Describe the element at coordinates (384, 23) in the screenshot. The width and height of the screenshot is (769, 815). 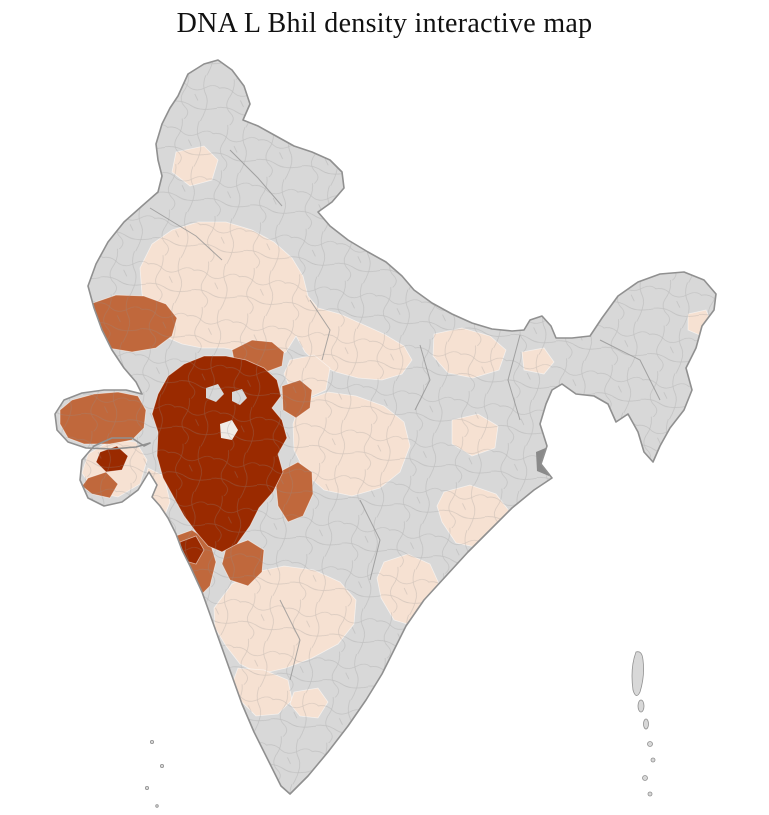
I see `map-title: DNA L Bhil density interactive map` at that location.